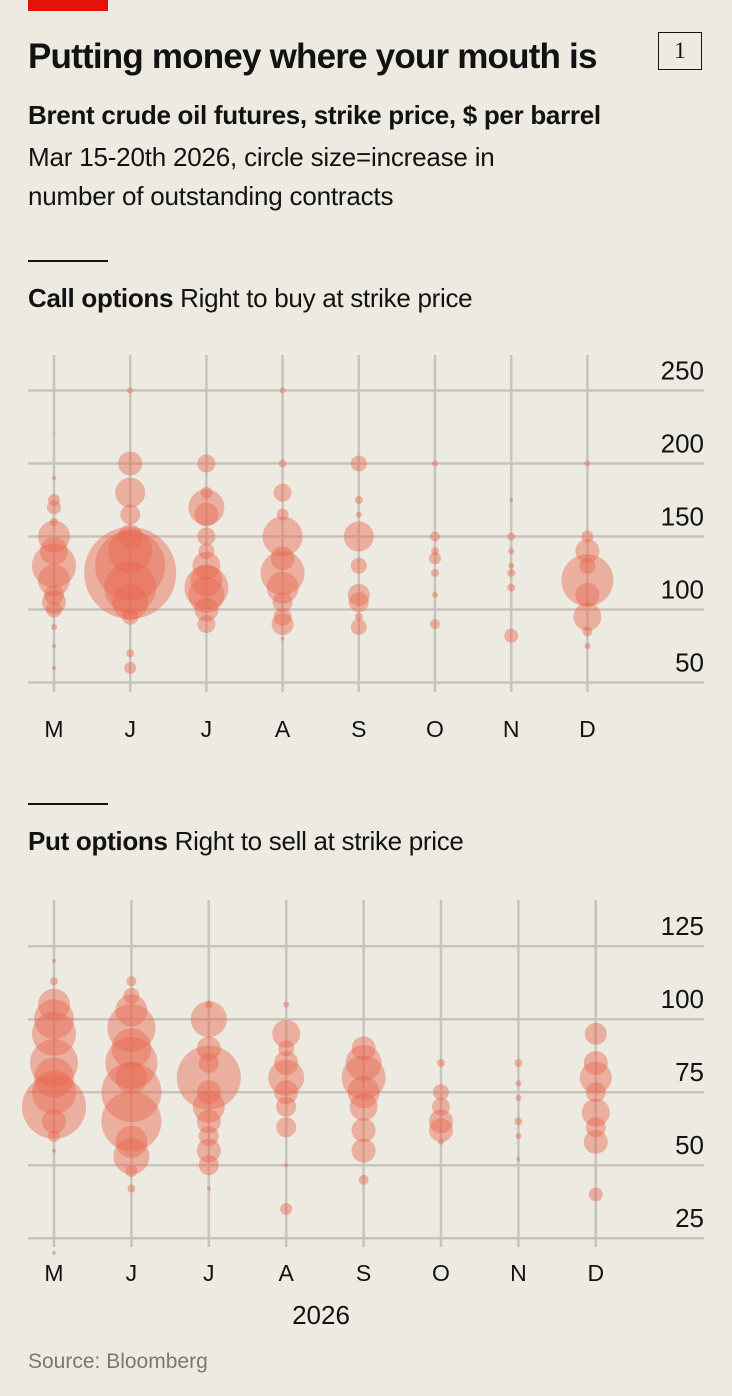 This screenshot has height=1396, width=732. What do you see at coordinates (682, 517) in the screenshot?
I see `y-tick-label-150: 150` at bounding box center [682, 517].